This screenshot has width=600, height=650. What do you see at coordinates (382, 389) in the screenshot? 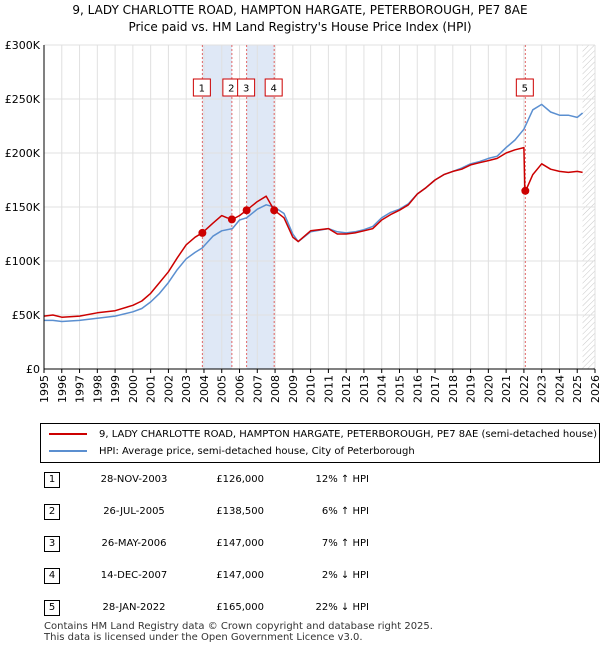
I see `x-tick-label: 2014` at bounding box center [382, 389].